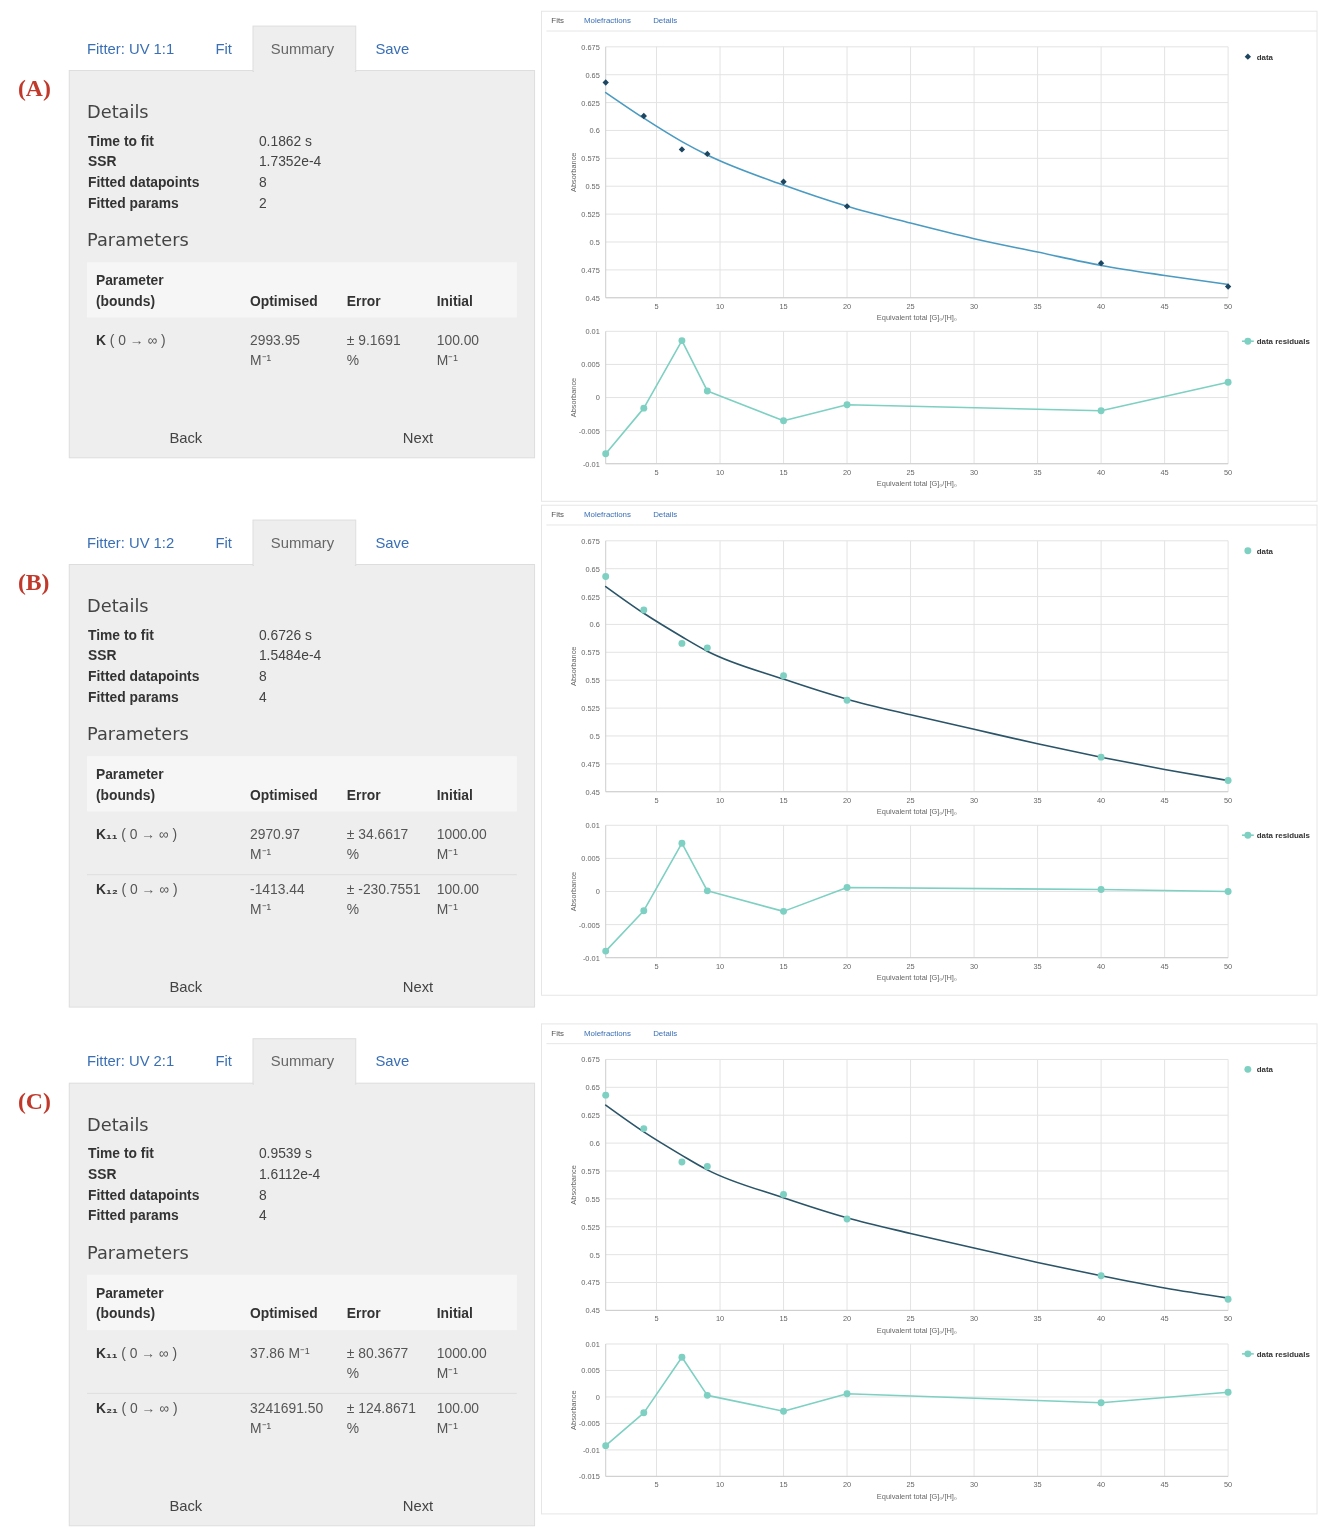 This screenshot has width=1327, height=1539. I want to click on text: Fitter: UV 1:2, so click(131, 542).